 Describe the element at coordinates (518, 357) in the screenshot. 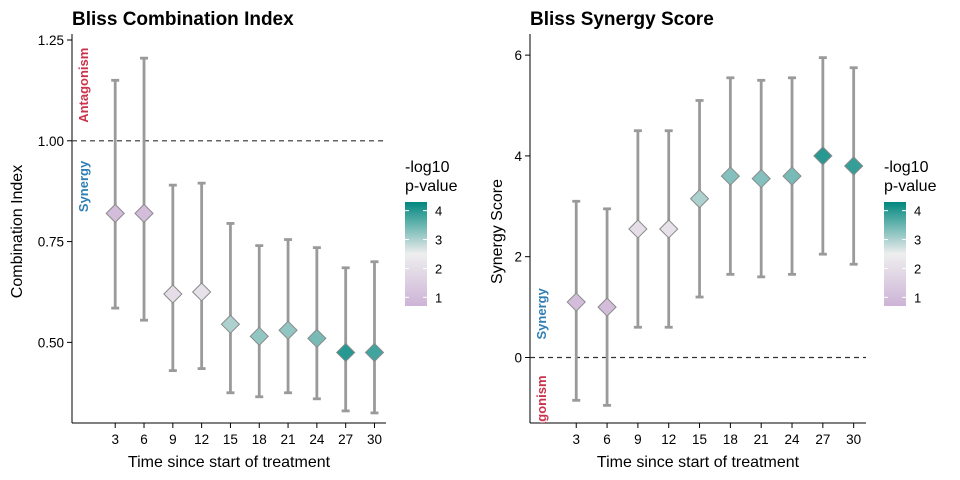

I see `y-tick-label: 0` at that location.